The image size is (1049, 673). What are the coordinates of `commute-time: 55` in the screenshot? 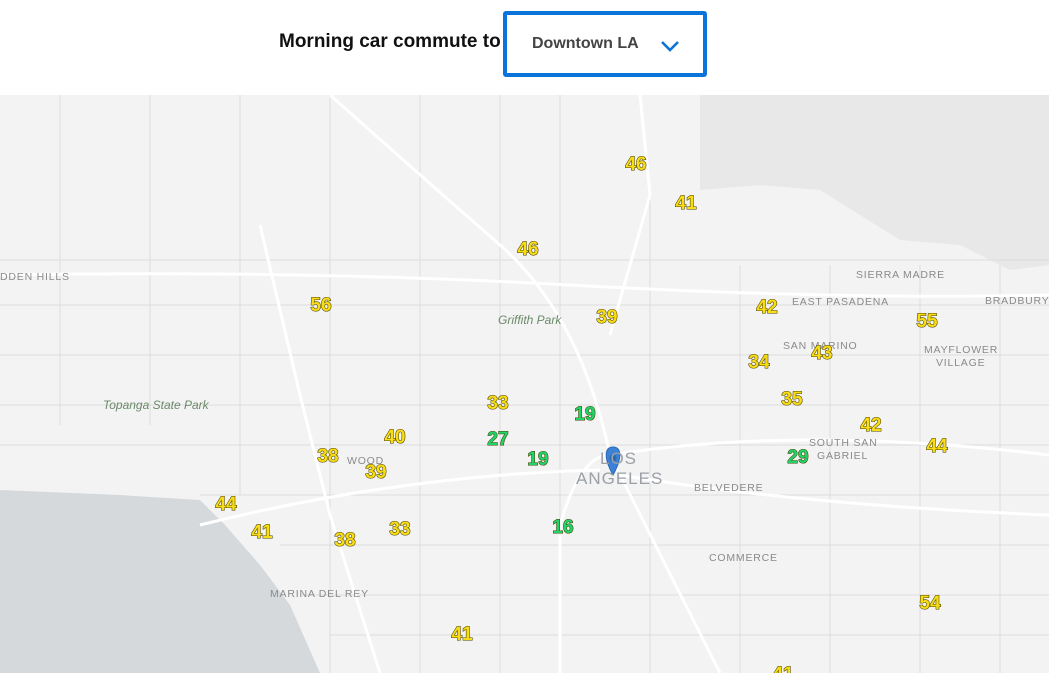 It's located at (927, 321).